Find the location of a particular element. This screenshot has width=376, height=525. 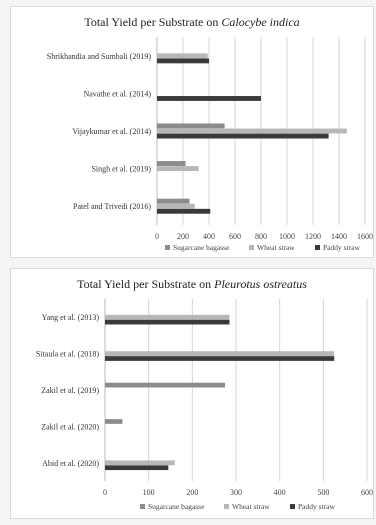

x-tick-label: 500 is located at coordinates (323, 492).